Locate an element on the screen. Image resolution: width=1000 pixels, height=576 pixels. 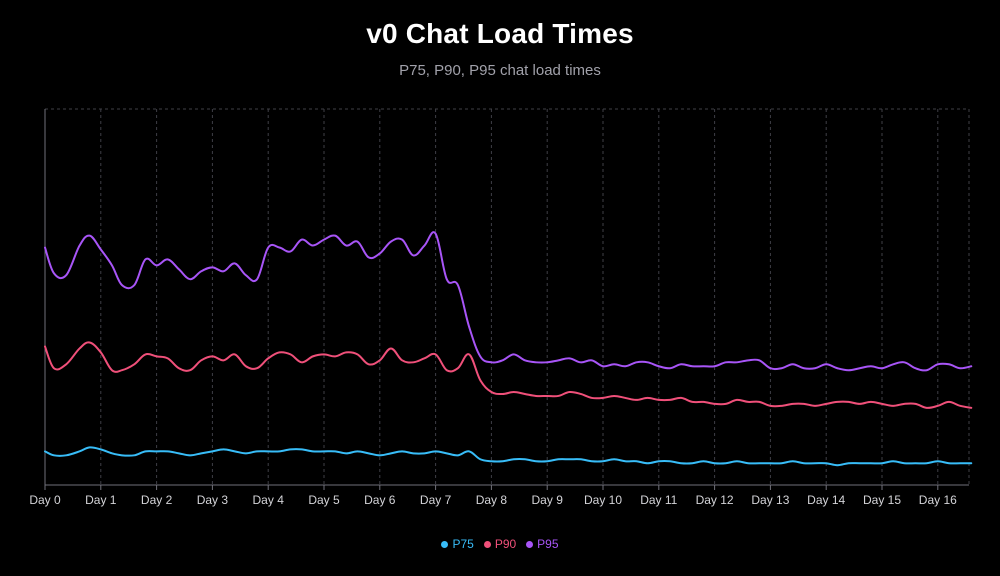
x-tick-label: Day 8 is located at coordinates (492, 500).